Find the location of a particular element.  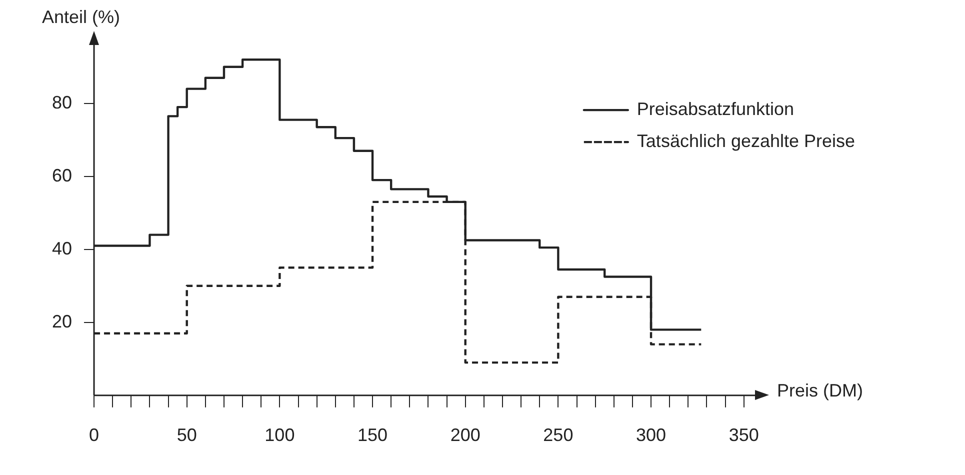

x-tick-label: 100 is located at coordinates (279, 435).